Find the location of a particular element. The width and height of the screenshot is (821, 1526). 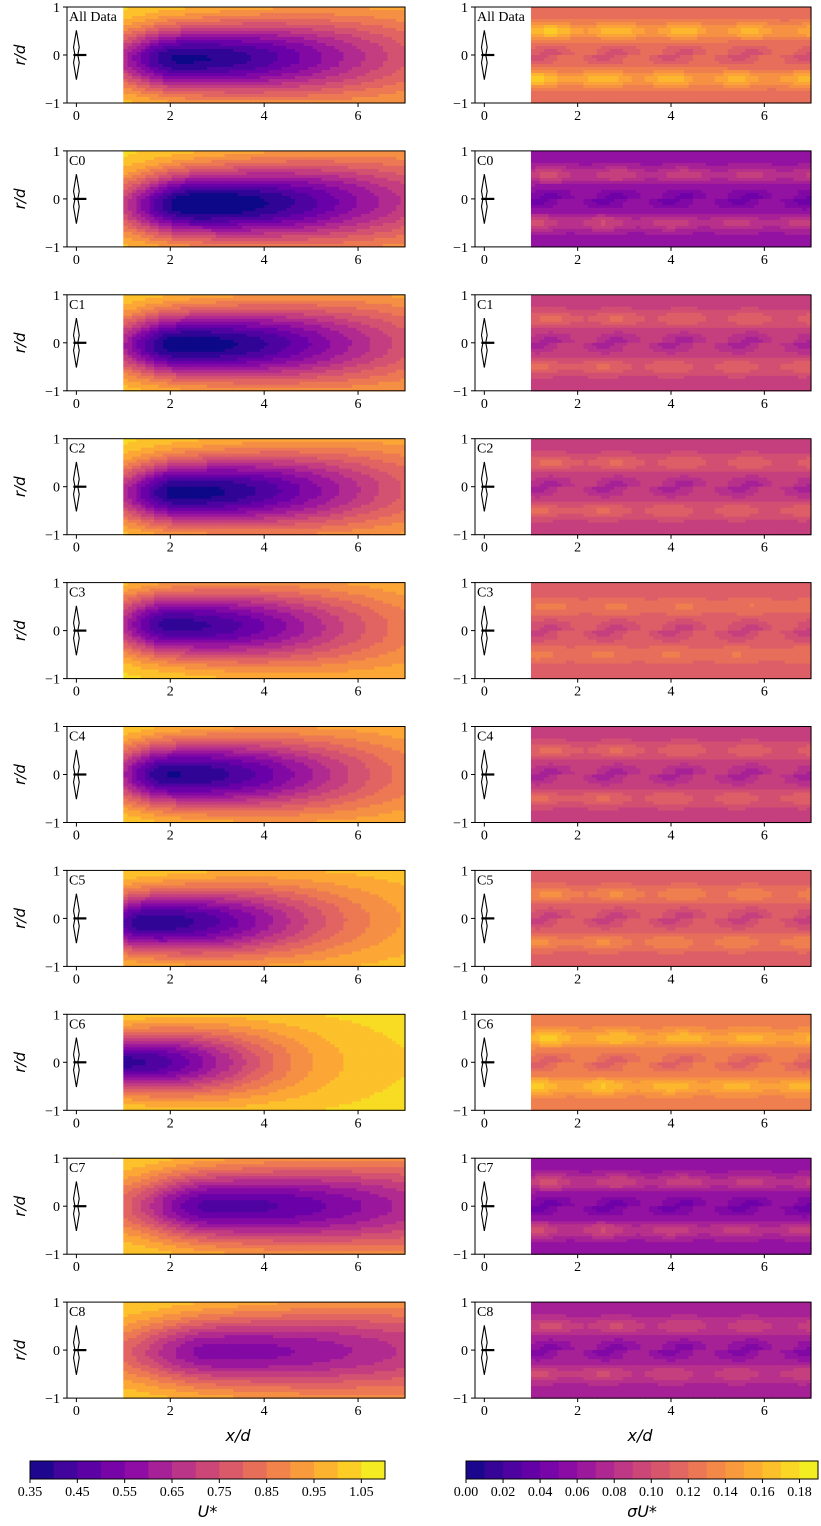

y-tick-label: 0 is located at coordinates (56, 56).